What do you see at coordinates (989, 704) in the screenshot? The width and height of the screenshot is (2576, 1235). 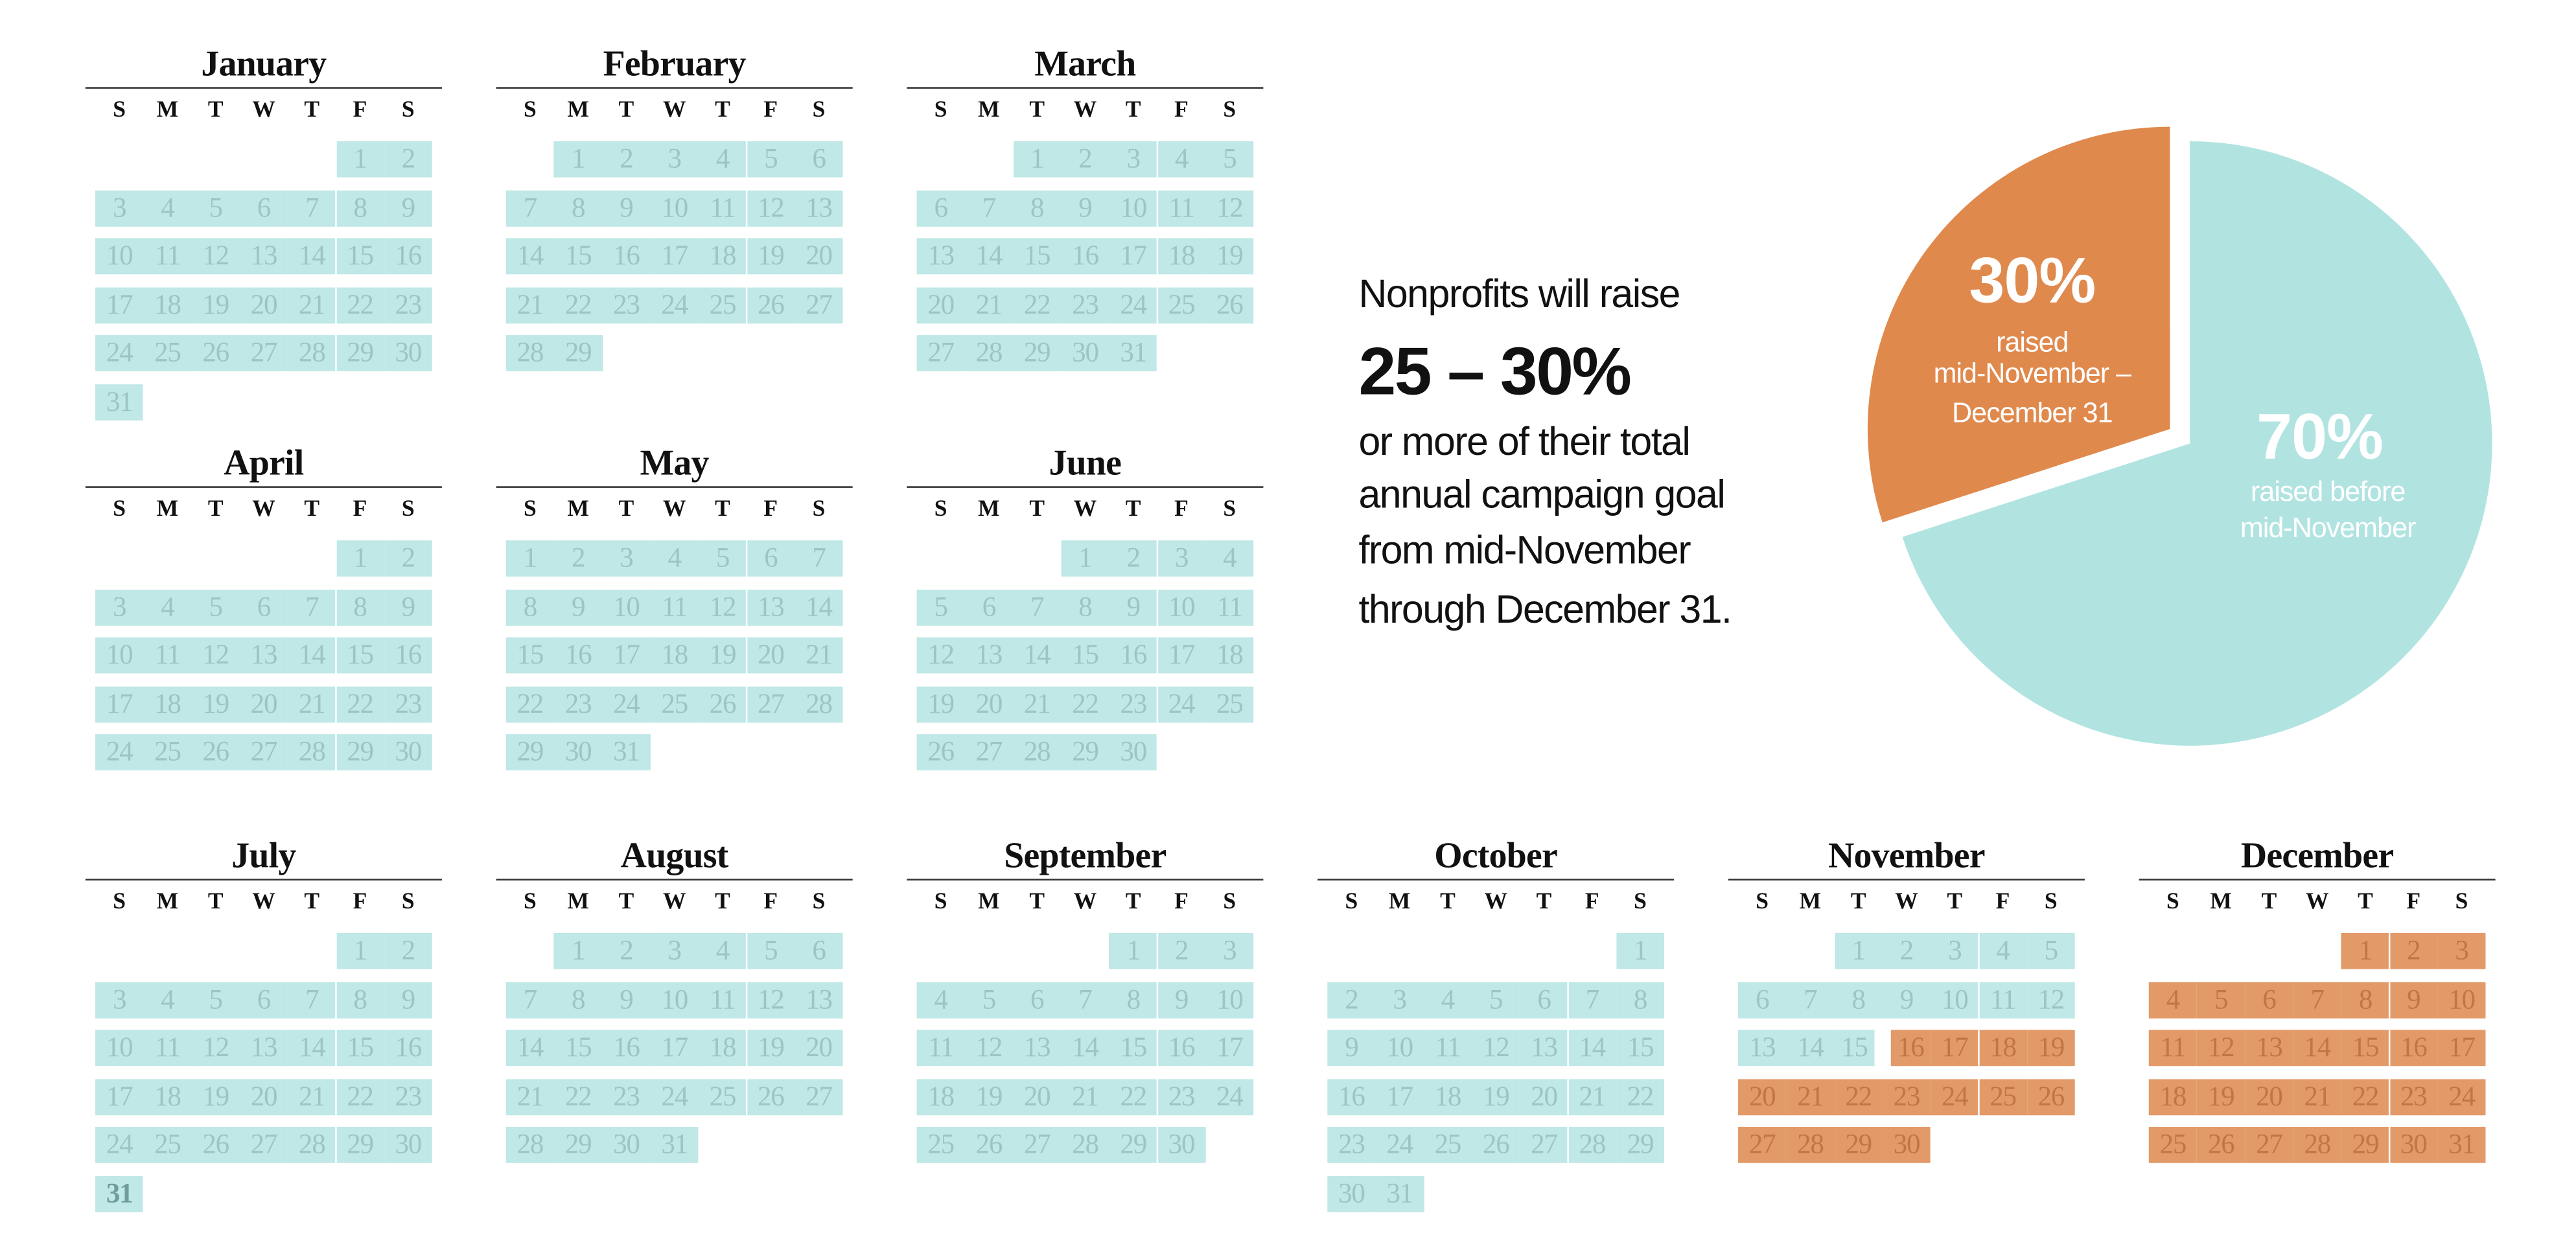 I see `day-cell: 20` at bounding box center [989, 704].